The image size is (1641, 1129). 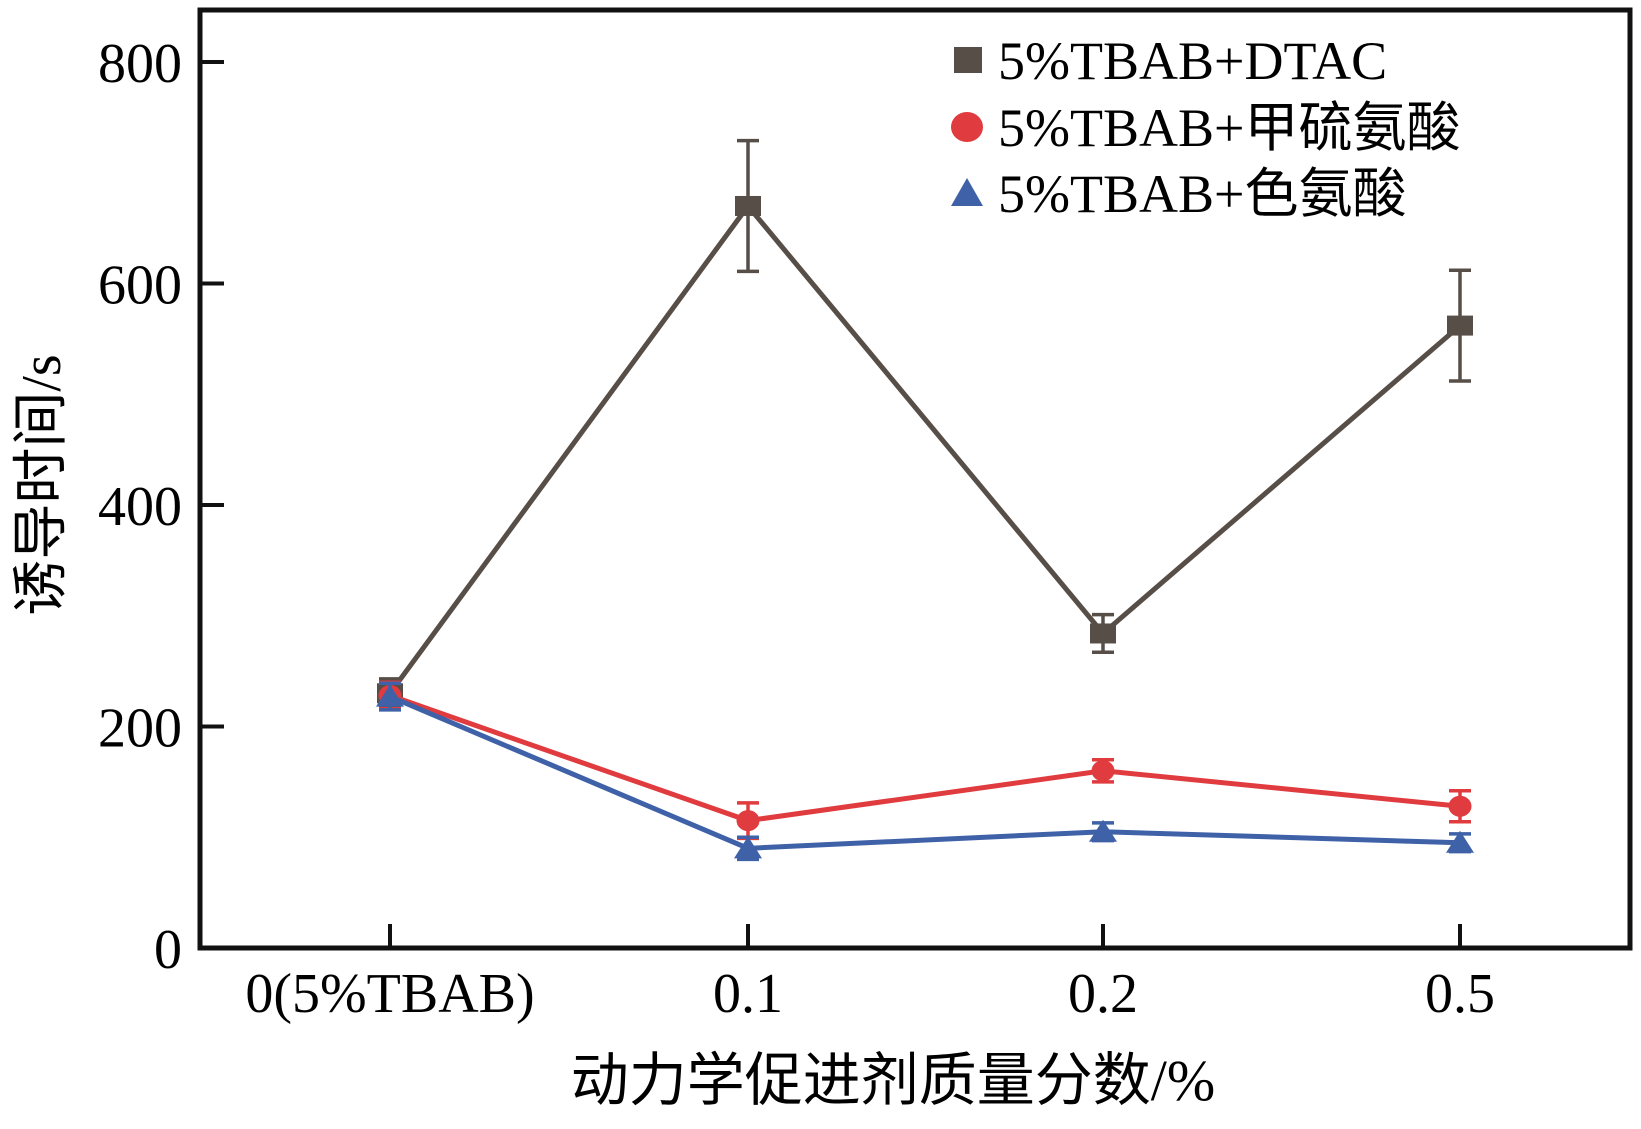 What do you see at coordinates (967, 192) in the screenshot?
I see `legend-triangle-marker-icon` at bounding box center [967, 192].